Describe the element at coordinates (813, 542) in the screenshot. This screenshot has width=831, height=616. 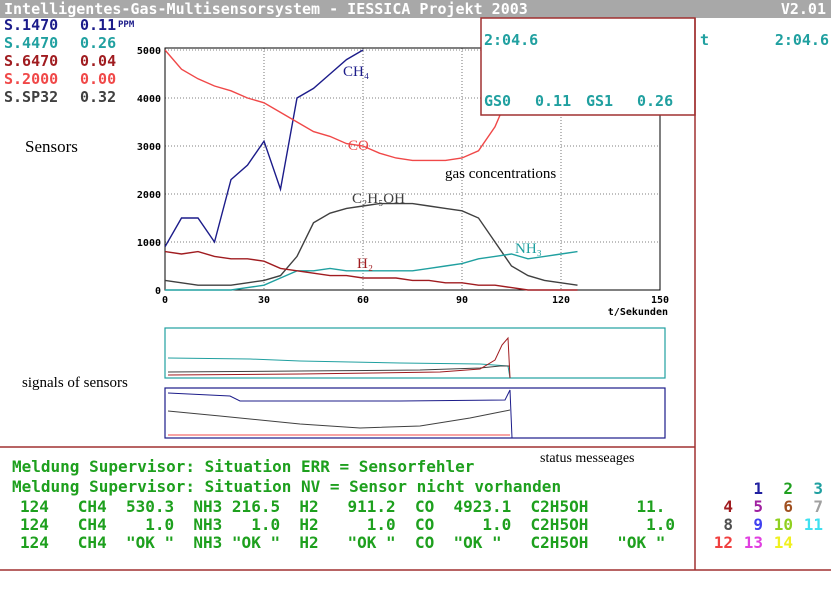
I see `palette-number: 15` at that location.